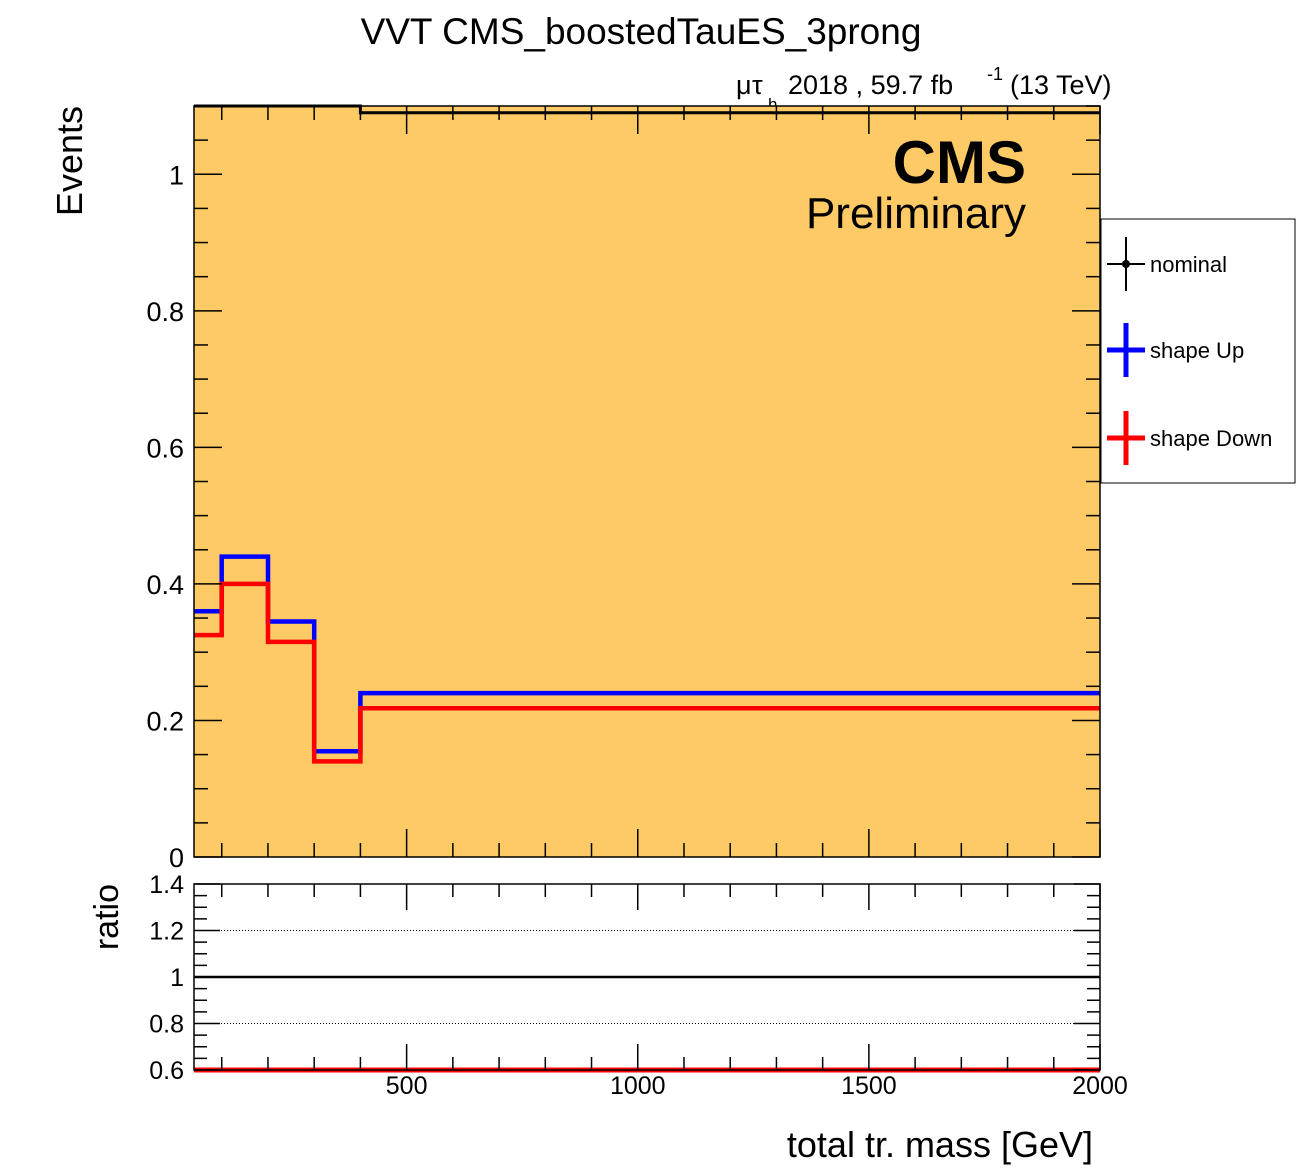  What do you see at coordinates (69, 161) in the screenshot?
I see `main-y-axis-label: Events` at bounding box center [69, 161].